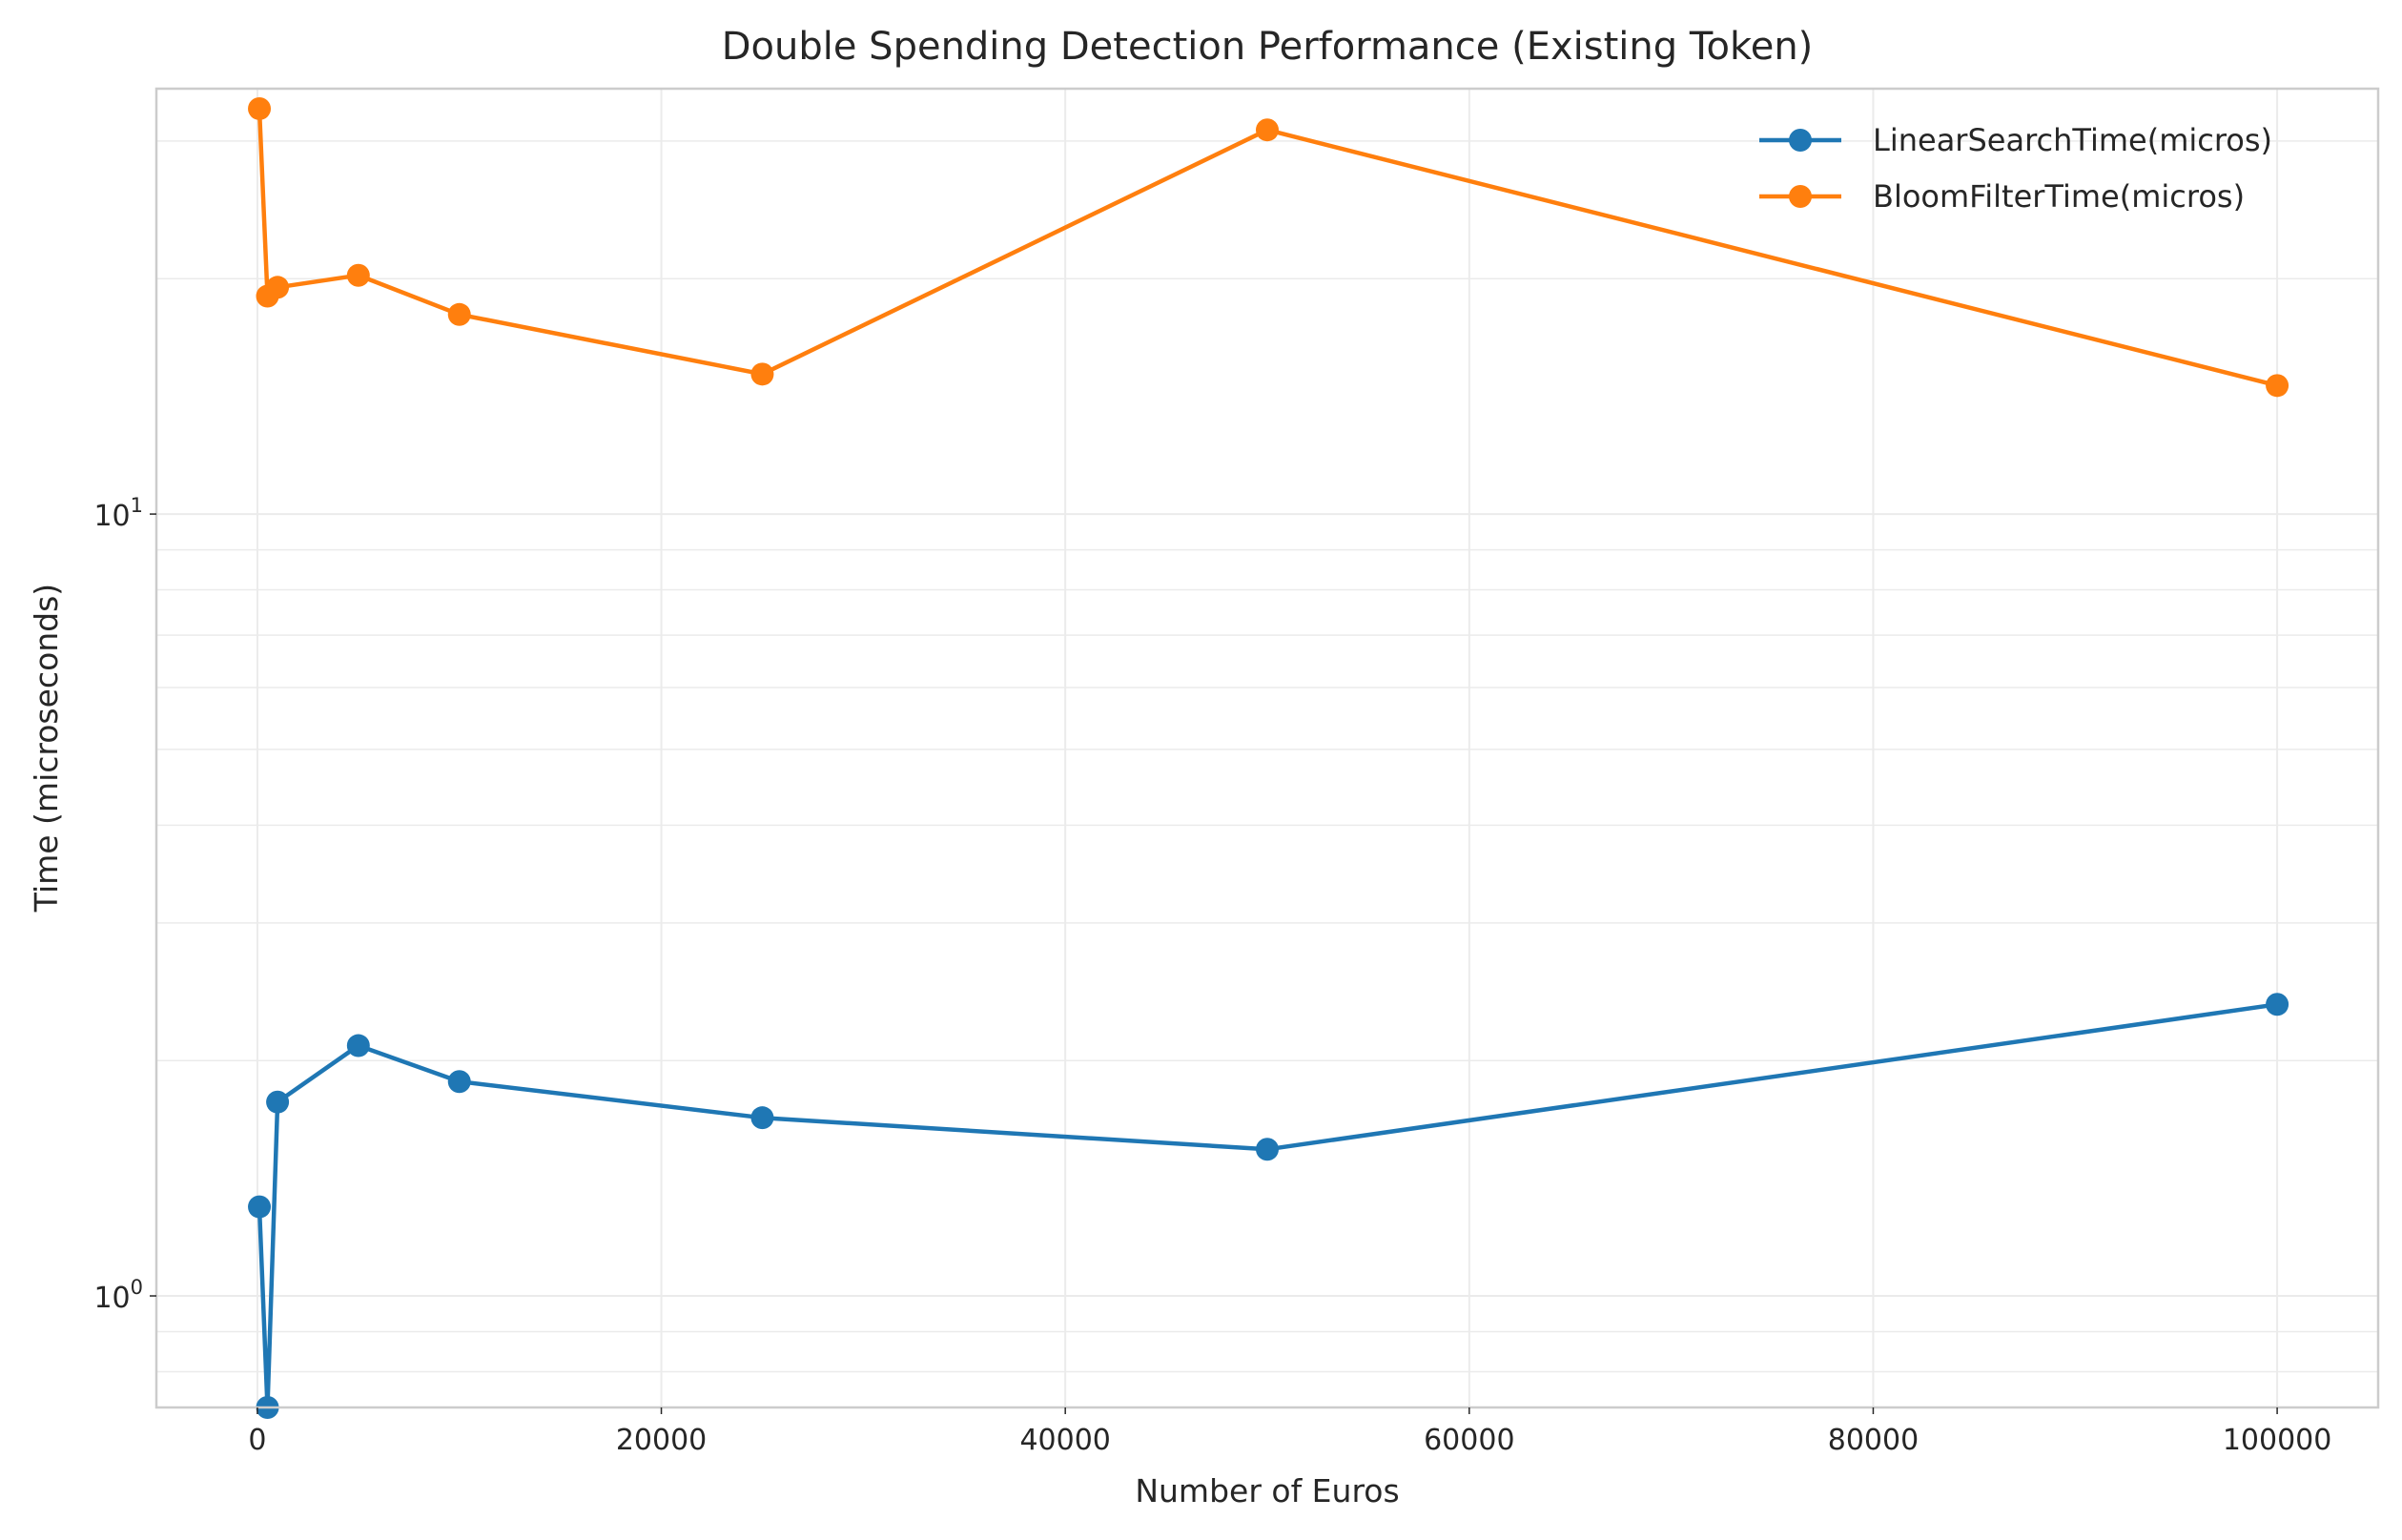 This screenshot has width=2402, height=1540. I want to click on y-axis-label: Time (microseconds), so click(46, 748).